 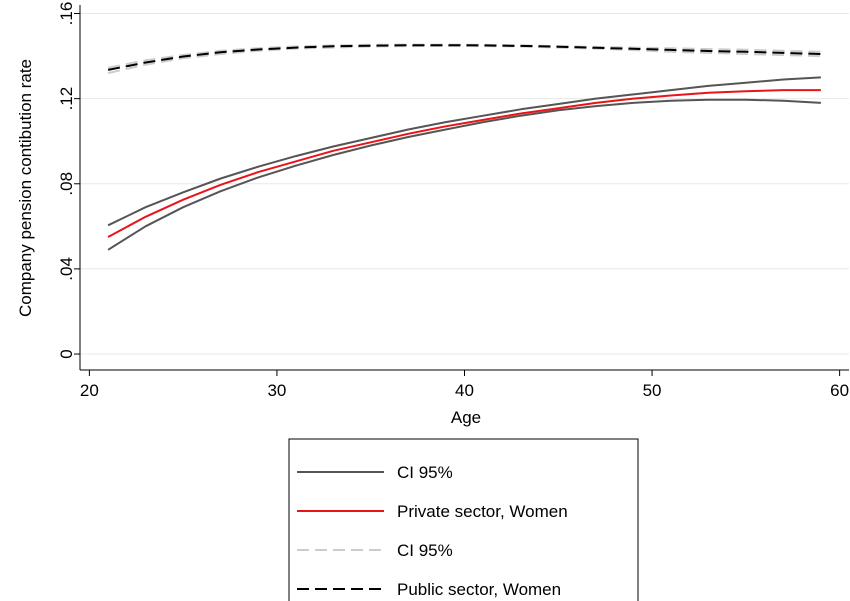 I want to click on y-tick-label-3: .12, so click(x=66, y=99).